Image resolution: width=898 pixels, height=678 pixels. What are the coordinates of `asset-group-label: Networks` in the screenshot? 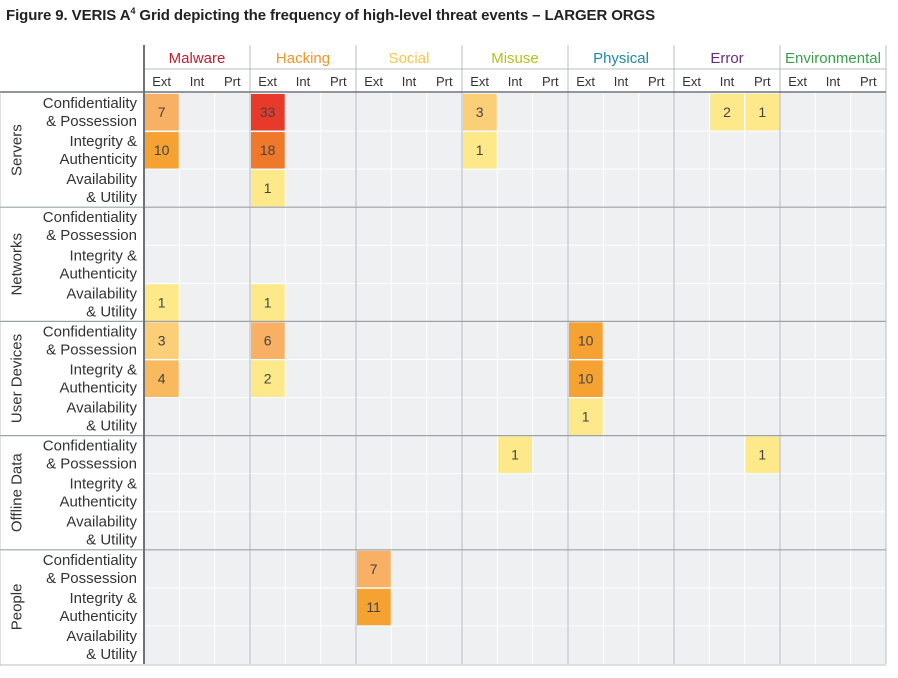 It's located at (17, 264).